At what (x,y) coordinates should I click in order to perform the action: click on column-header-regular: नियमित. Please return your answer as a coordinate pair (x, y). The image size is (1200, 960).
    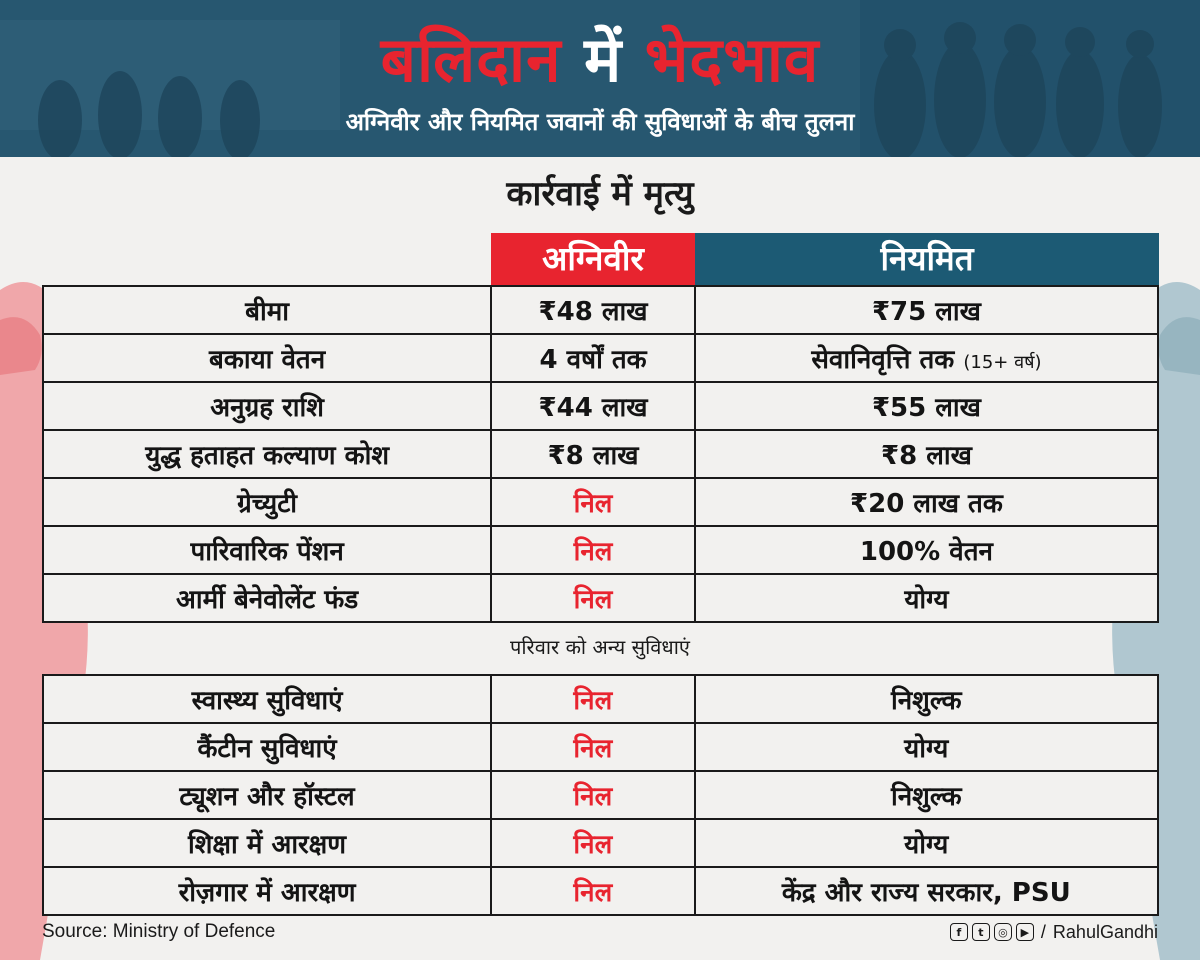
    Looking at the image, I should click on (927, 259).